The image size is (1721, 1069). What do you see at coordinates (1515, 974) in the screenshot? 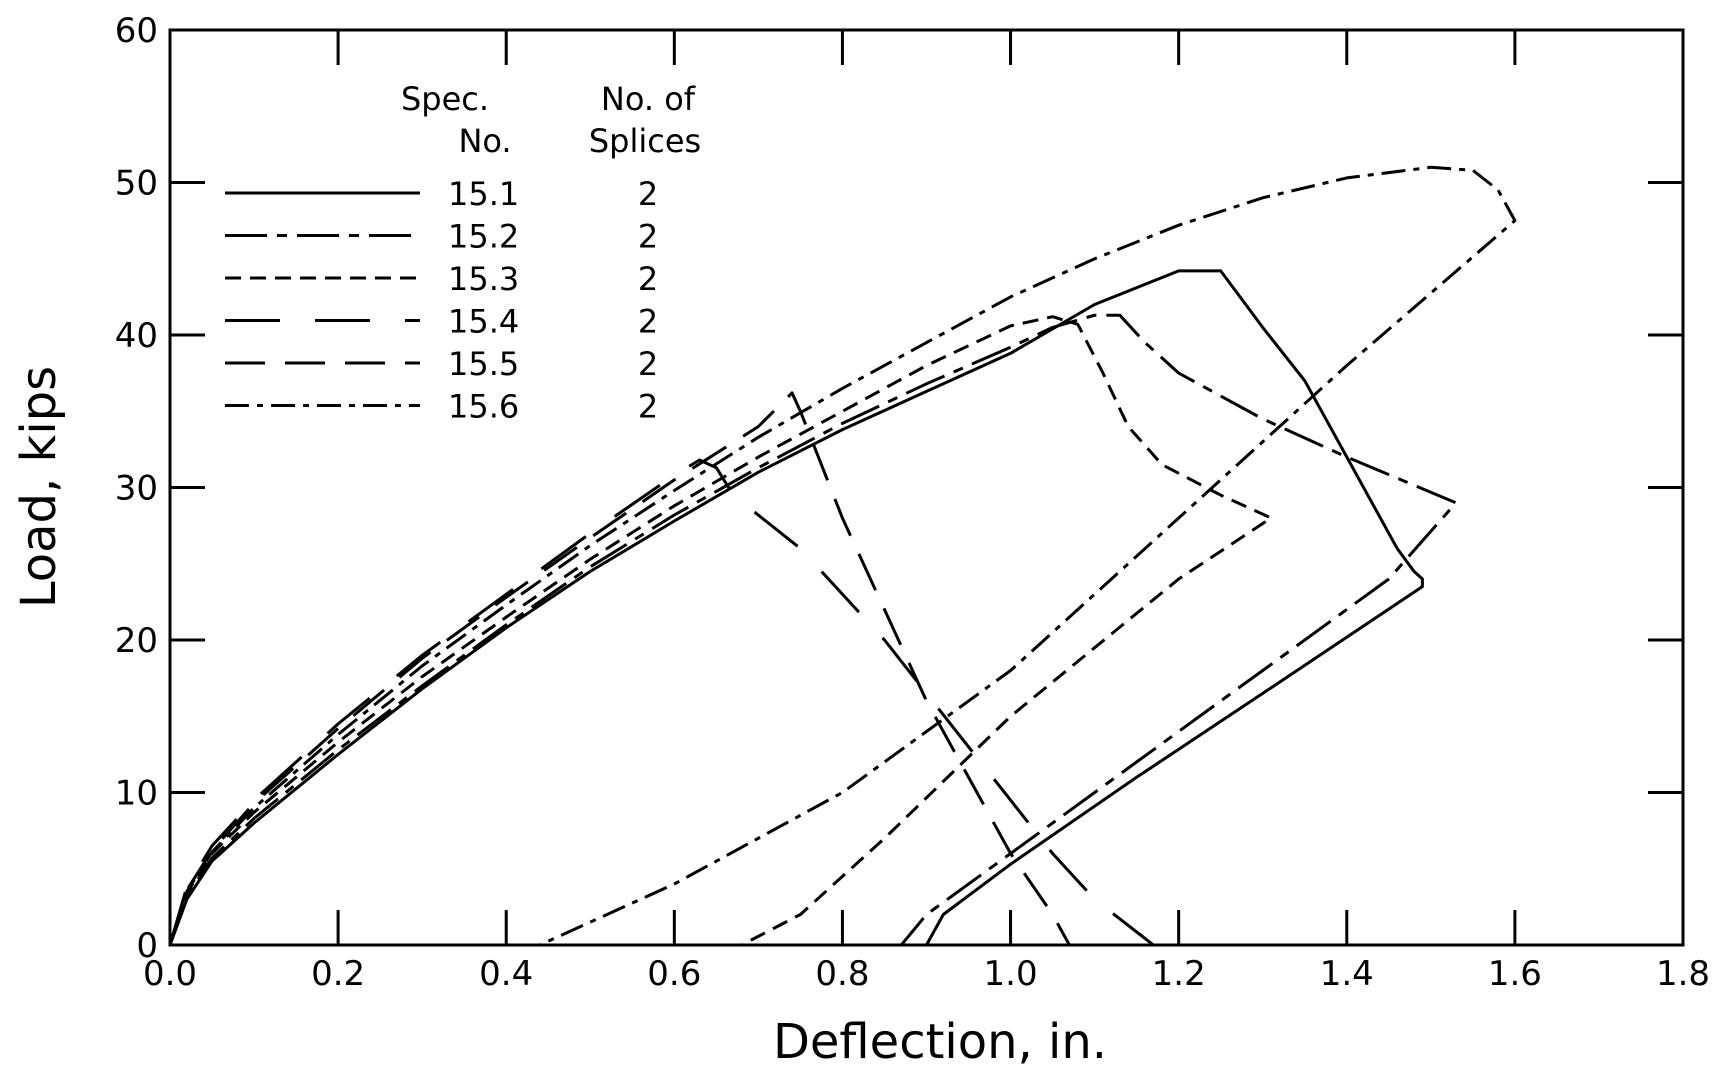
I see `x-tick-label: 1.6` at bounding box center [1515, 974].